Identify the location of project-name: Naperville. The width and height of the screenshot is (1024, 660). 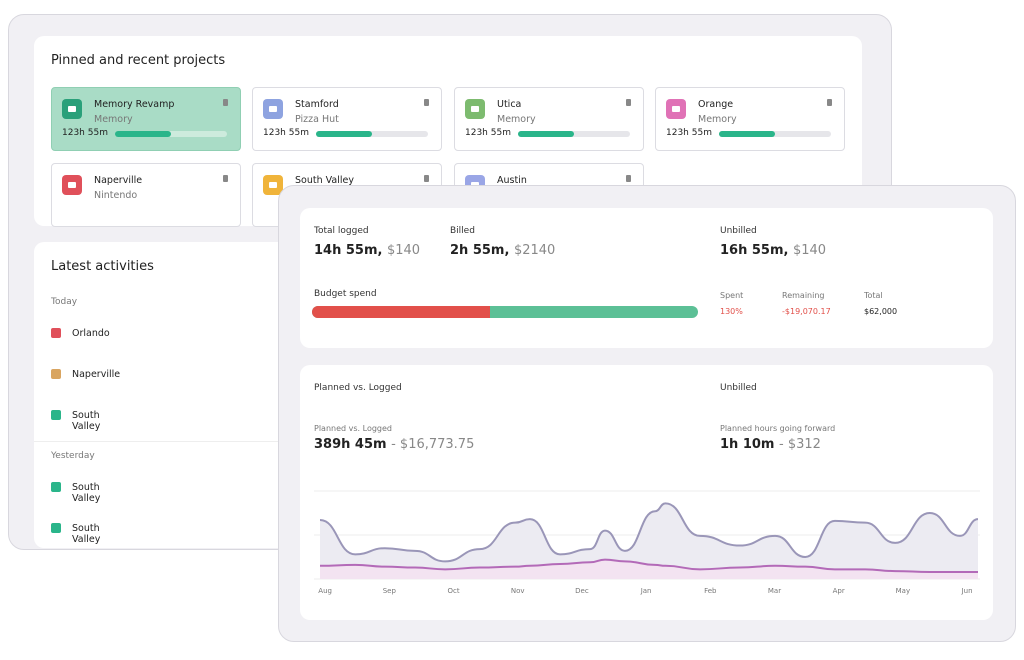
(118, 180).